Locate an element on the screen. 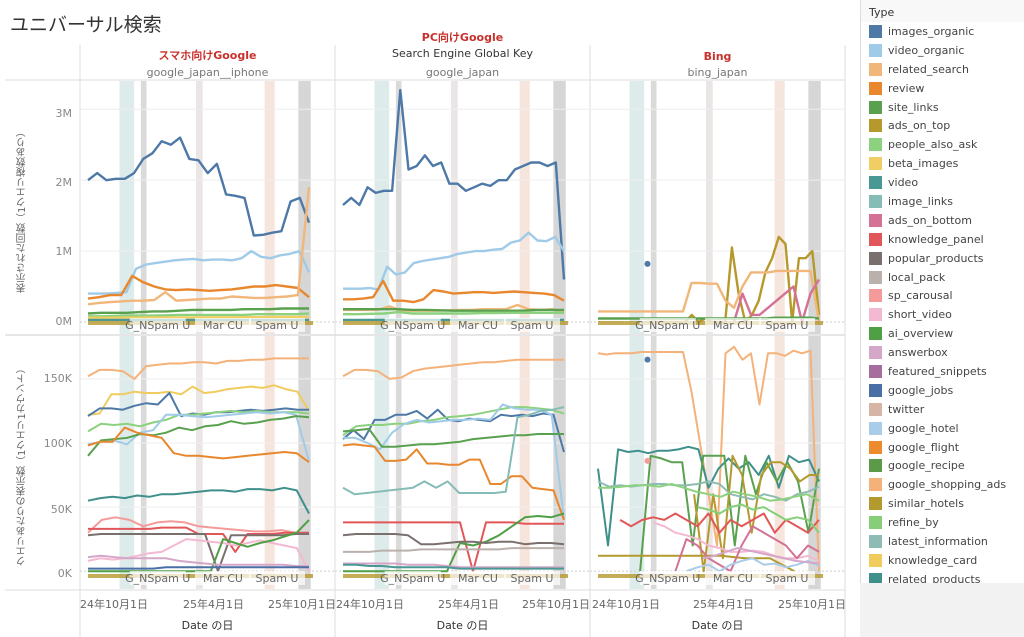 This screenshot has width=1024, height=637. legend-item-ai-overview: ai_overview is located at coordinates (942, 333).